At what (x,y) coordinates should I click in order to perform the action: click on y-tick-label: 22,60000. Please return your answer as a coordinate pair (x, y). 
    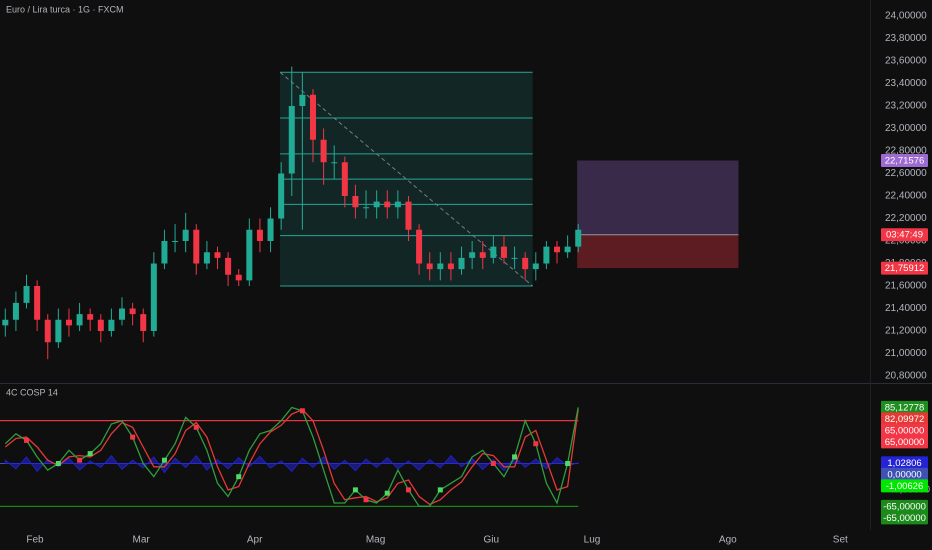
    Looking at the image, I should click on (906, 173).